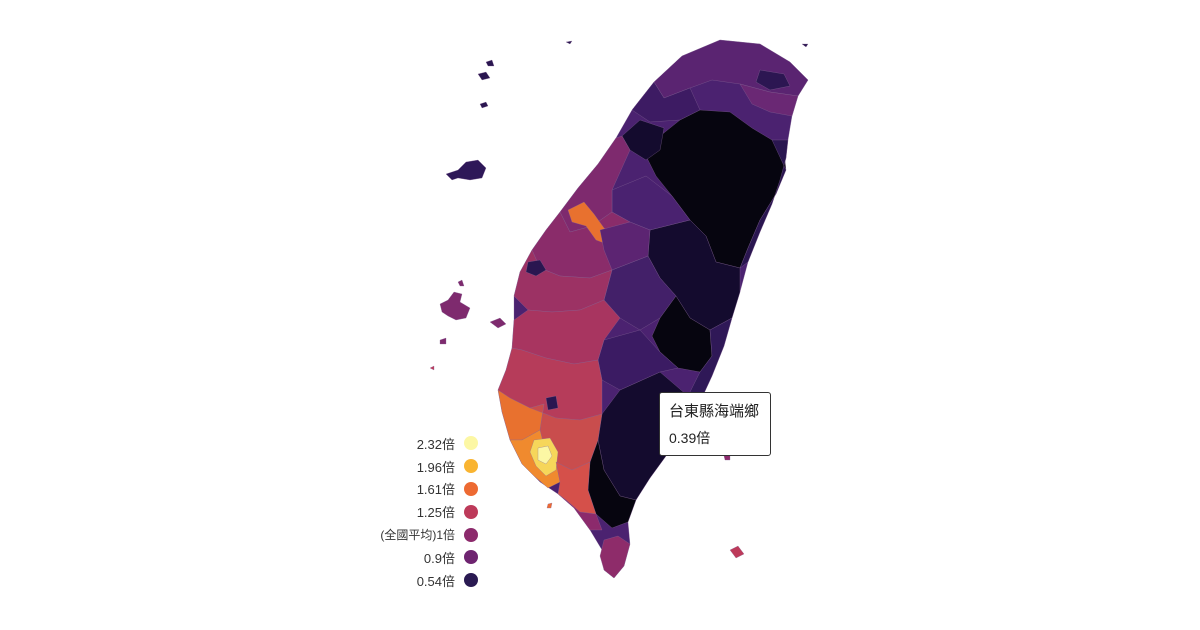 The image size is (1200, 630). Describe the element at coordinates (625, 246) in the screenshot. I see `region-central-purple` at that location.